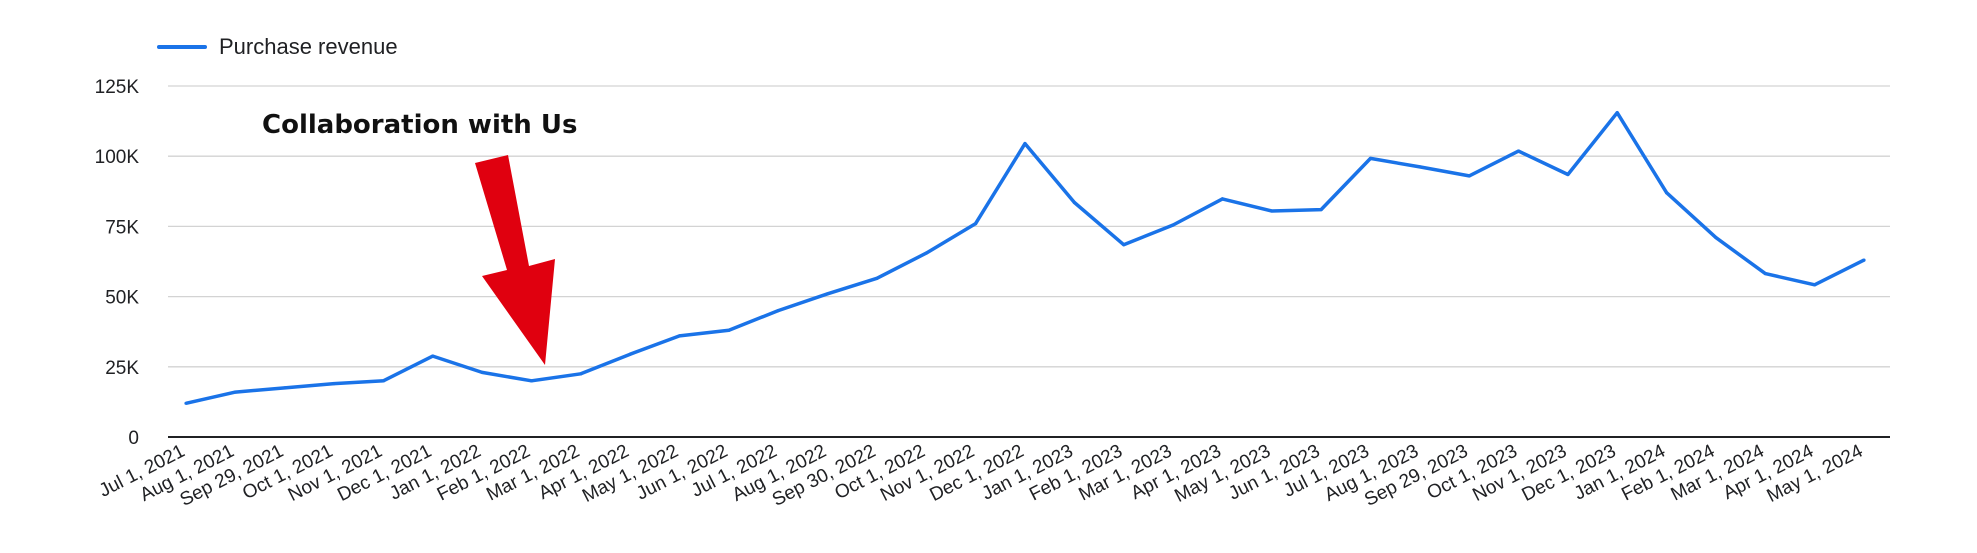  I want to click on y-tick-label: 125K, so click(117, 87).